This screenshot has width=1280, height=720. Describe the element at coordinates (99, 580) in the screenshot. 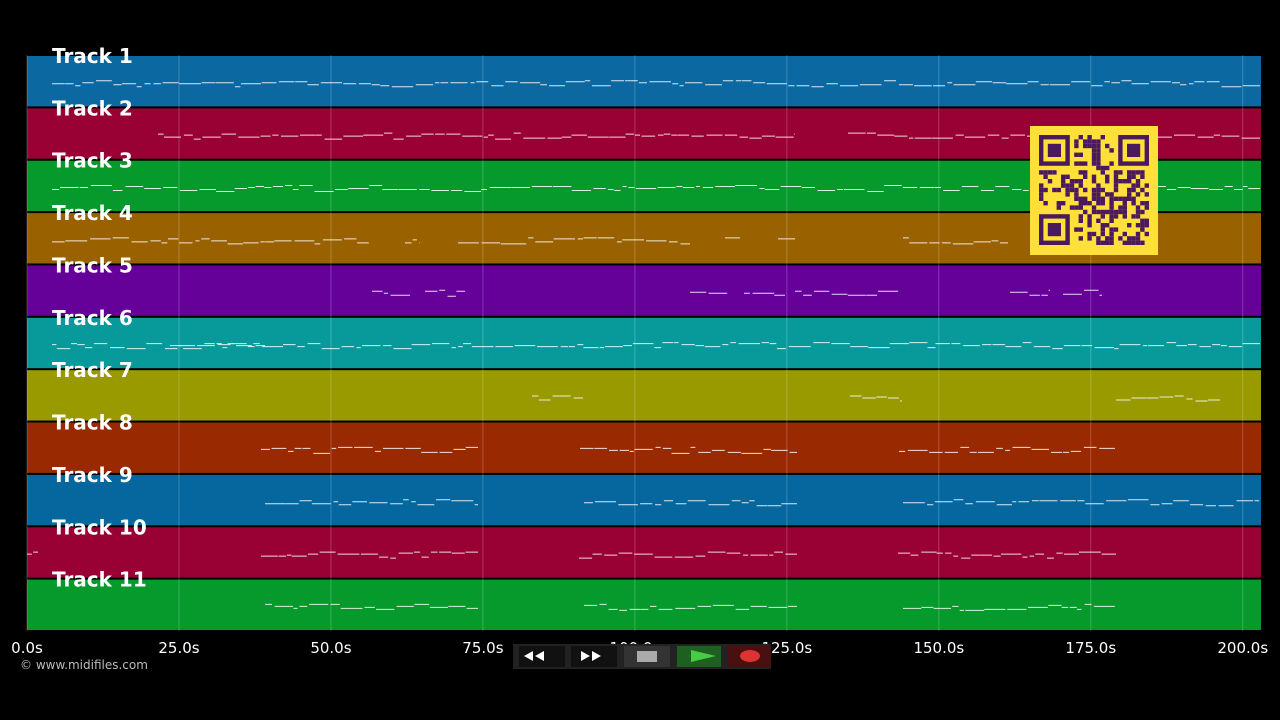

I see `track-label: Track 11` at that location.